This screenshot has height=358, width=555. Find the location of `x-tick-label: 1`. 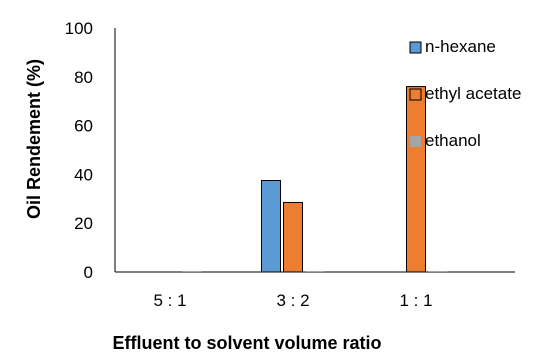

x-tick-label: 1 is located at coordinates (415, 300).